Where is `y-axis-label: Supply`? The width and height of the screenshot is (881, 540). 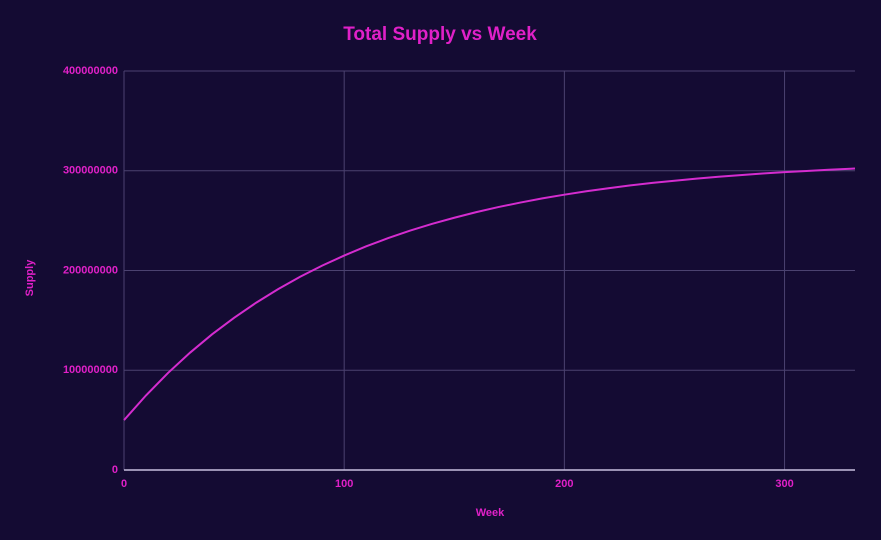 y-axis-label: Supply is located at coordinates (30, 278).